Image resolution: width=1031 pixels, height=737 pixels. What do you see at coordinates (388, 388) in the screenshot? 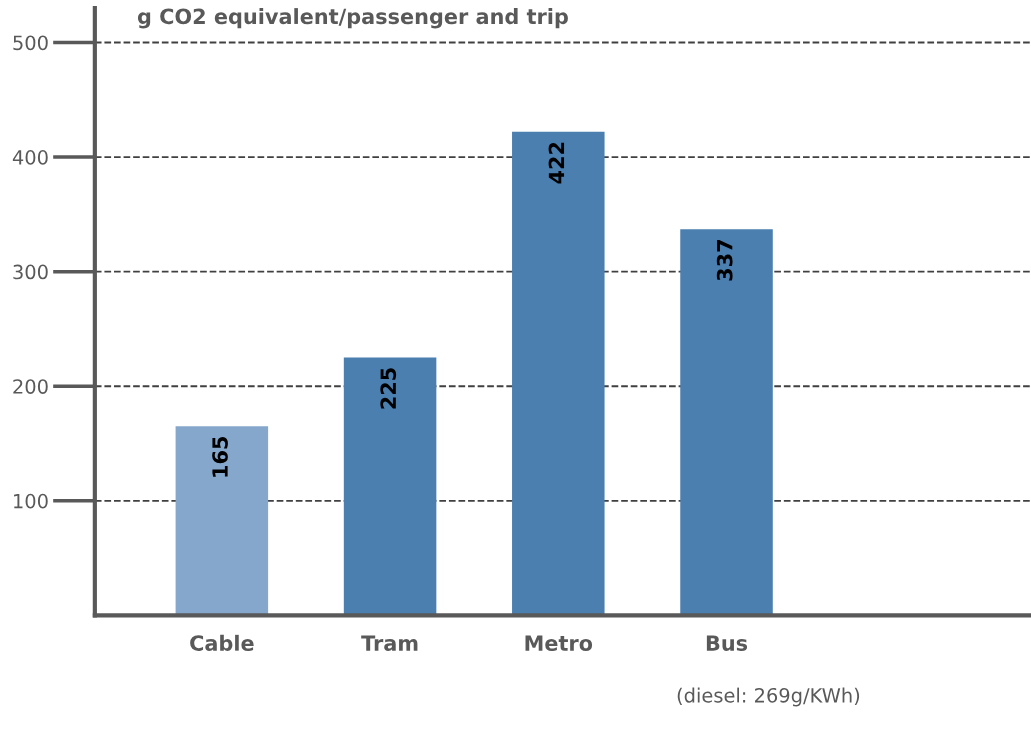
I see `data-label: 225` at bounding box center [388, 388].